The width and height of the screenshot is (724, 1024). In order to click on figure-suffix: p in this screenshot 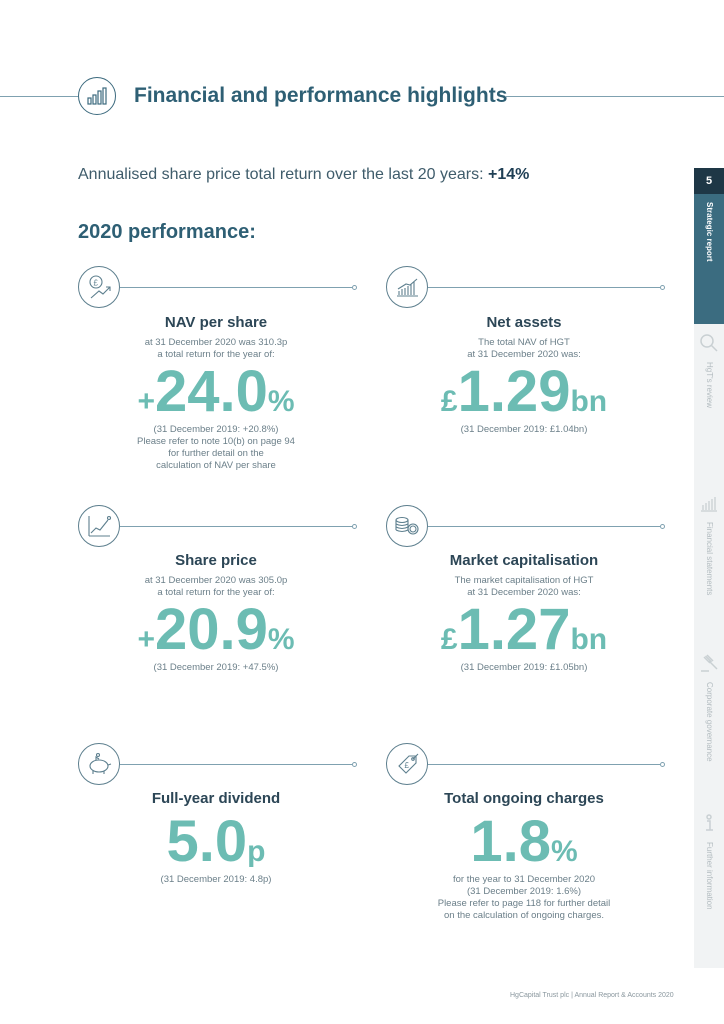, I will do `click(256, 851)`.